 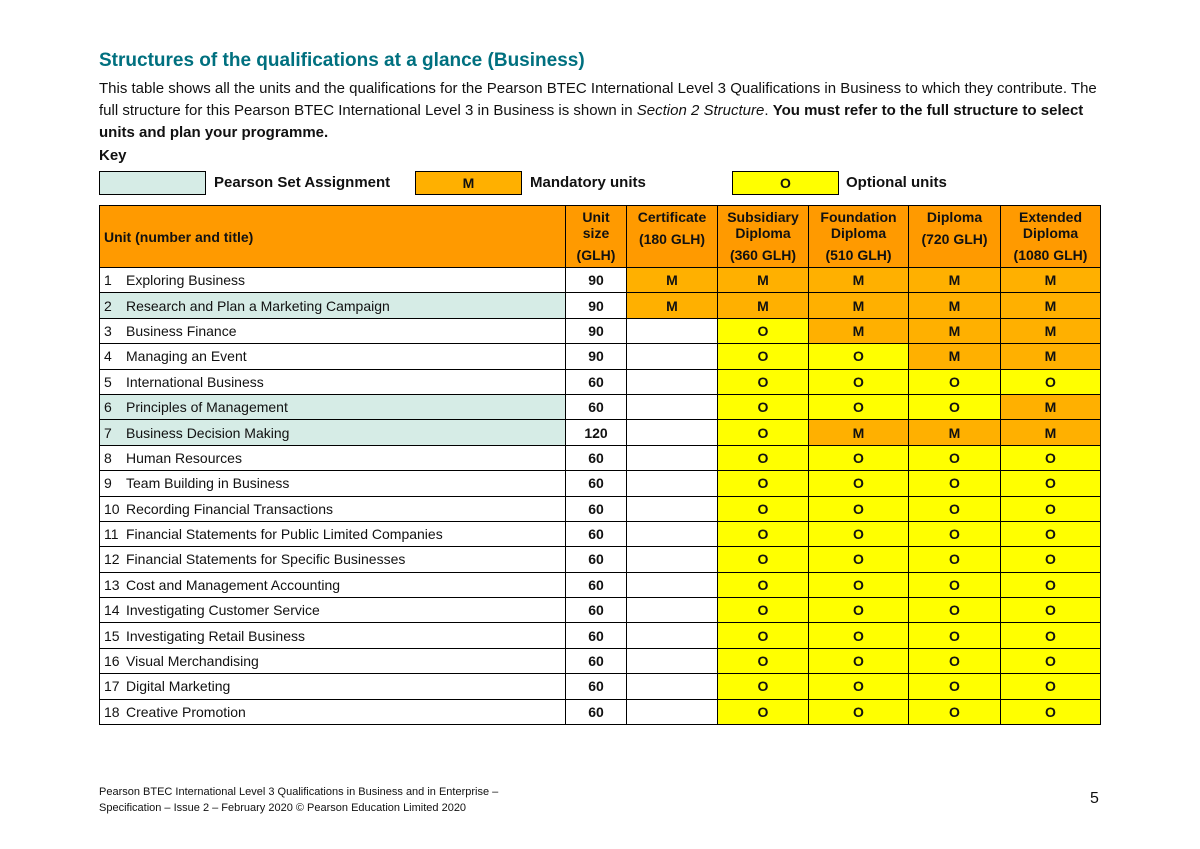 What do you see at coordinates (184, 457) in the screenshot?
I see `unit-title: Human Resources` at bounding box center [184, 457].